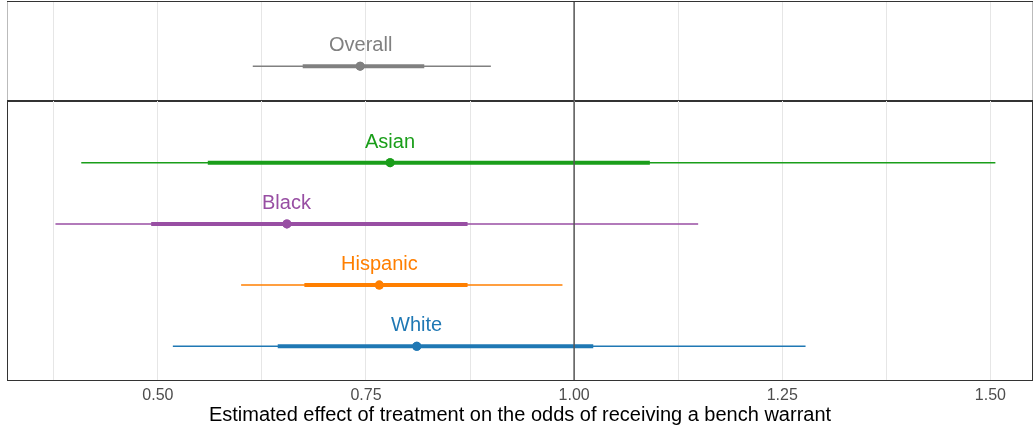 The width and height of the screenshot is (1034, 438). What do you see at coordinates (287, 202) in the screenshot?
I see `y-tick-label: Black` at bounding box center [287, 202].